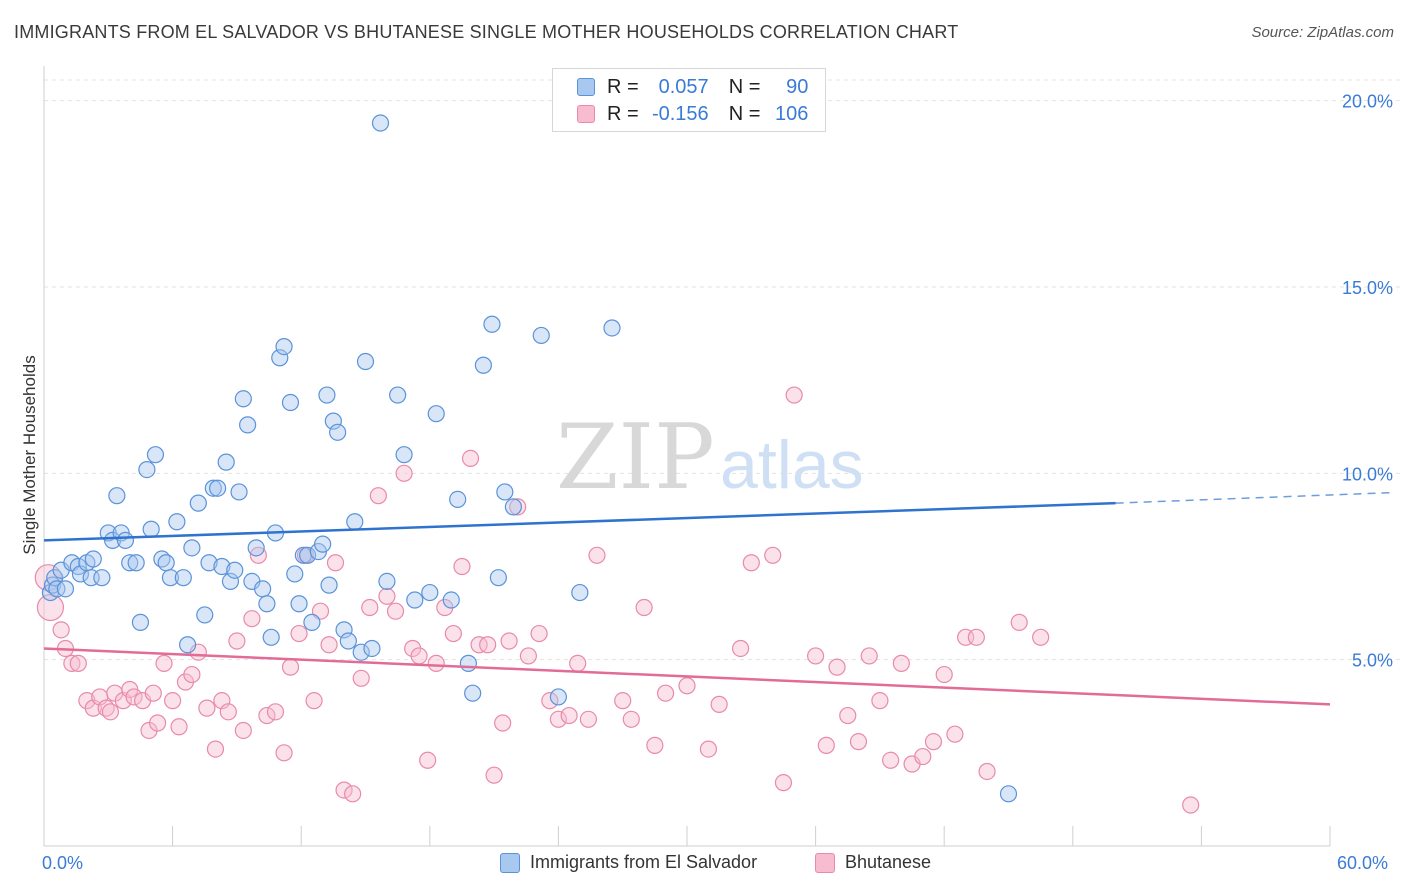 The width and height of the screenshot is (1406, 892). What do you see at coordinates (1322, 32) in the screenshot?
I see `source-label: Source: ZipAtlas.com` at bounding box center [1322, 32].